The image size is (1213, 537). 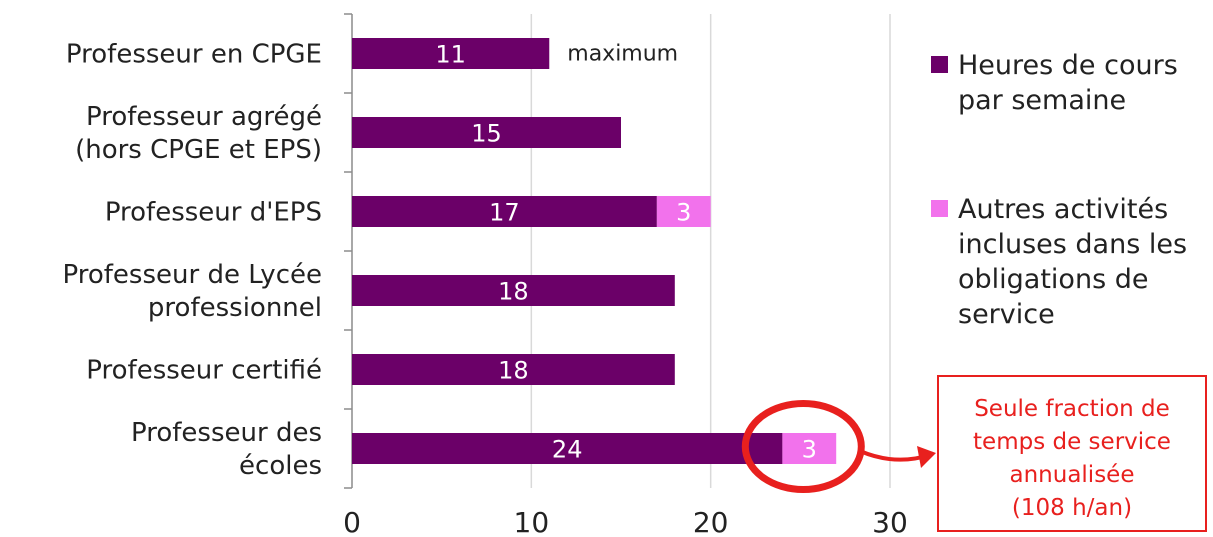 What do you see at coordinates (194, 55) in the screenshot?
I see `category-label: Professeur en CPGE` at bounding box center [194, 55].